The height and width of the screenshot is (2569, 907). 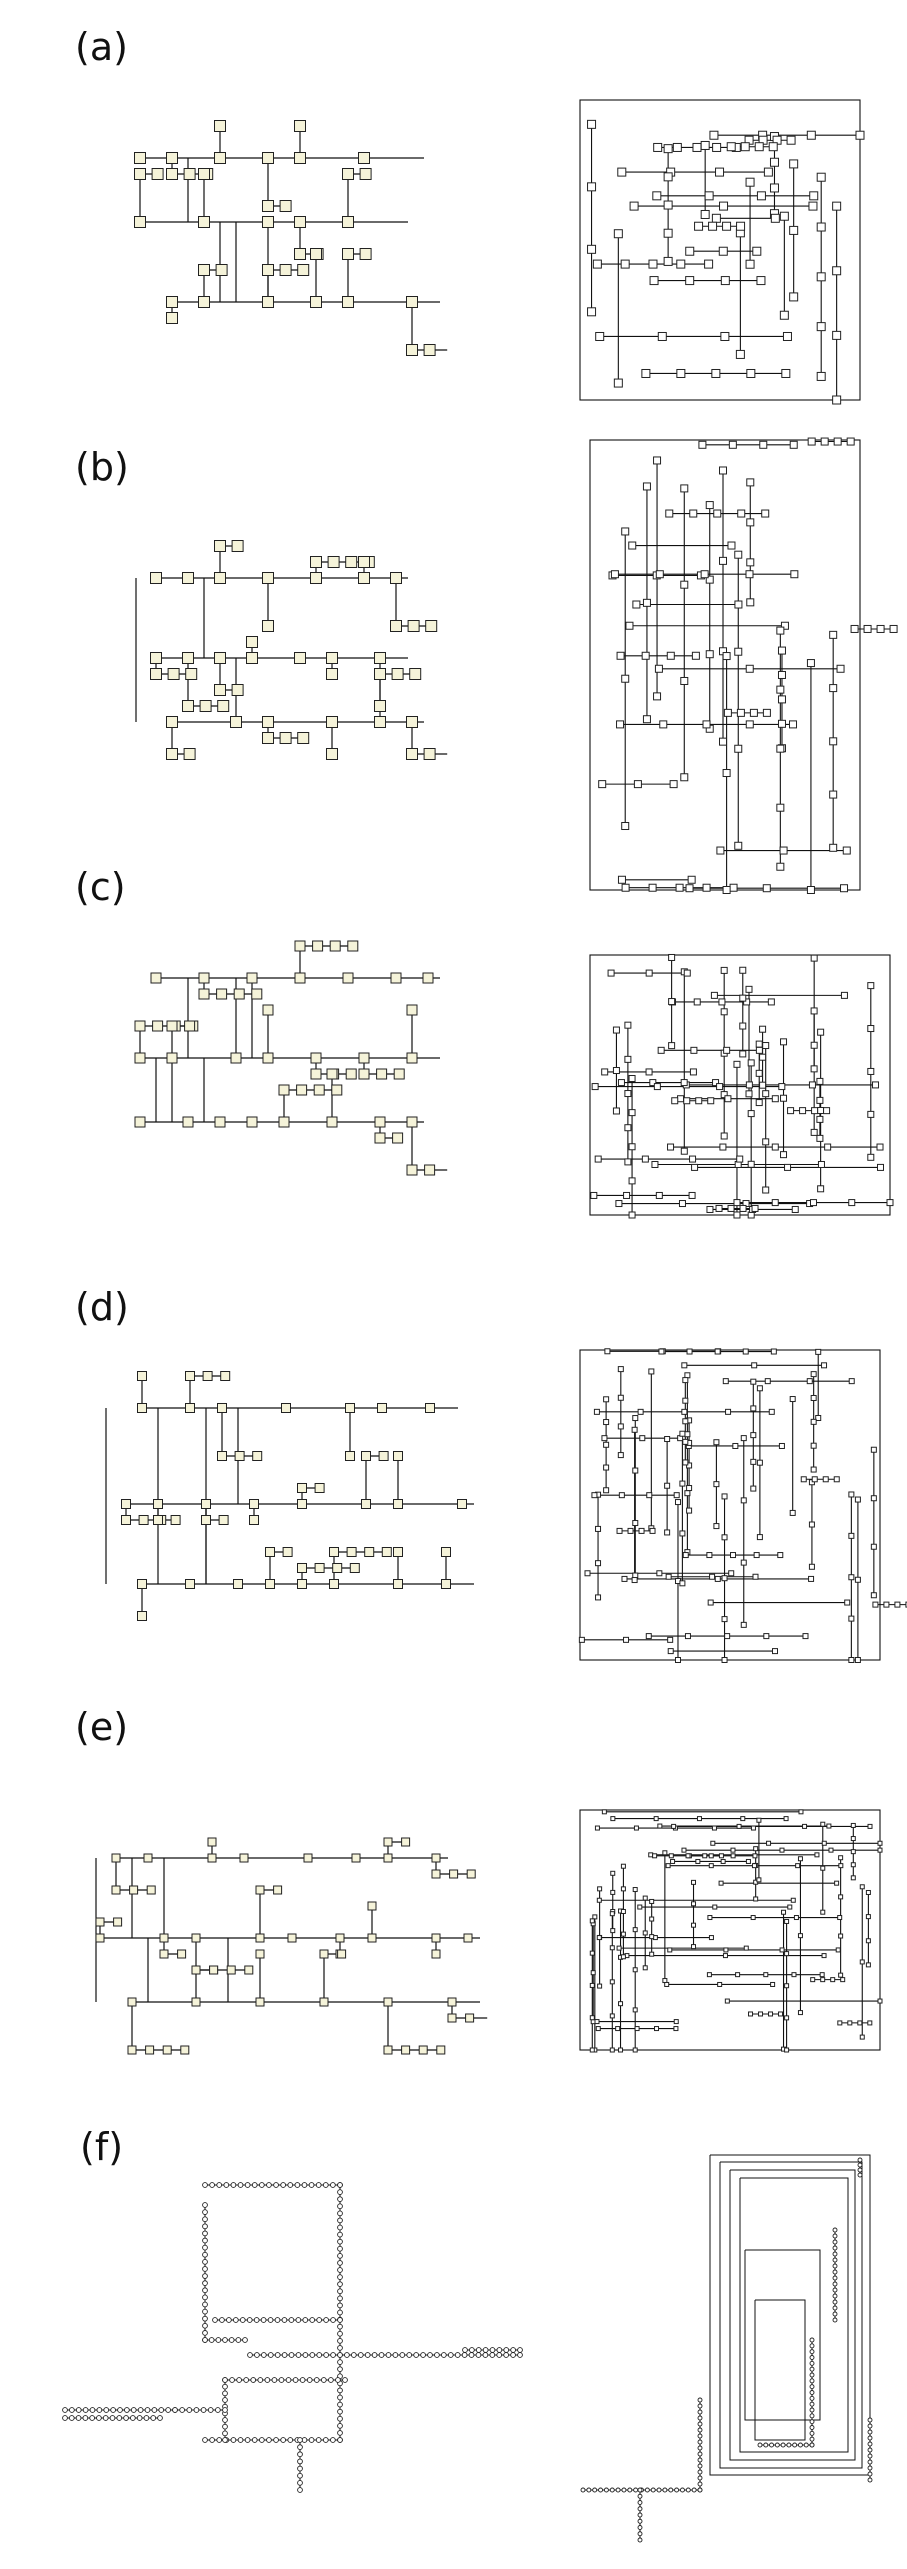 I want to click on graph-drawing-left-c, so click(x=291, y=1058).